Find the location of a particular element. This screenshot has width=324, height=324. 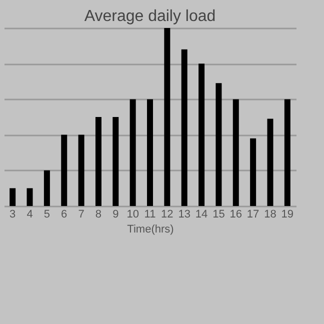

x-tick-label: 11 is located at coordinates (150, 214).